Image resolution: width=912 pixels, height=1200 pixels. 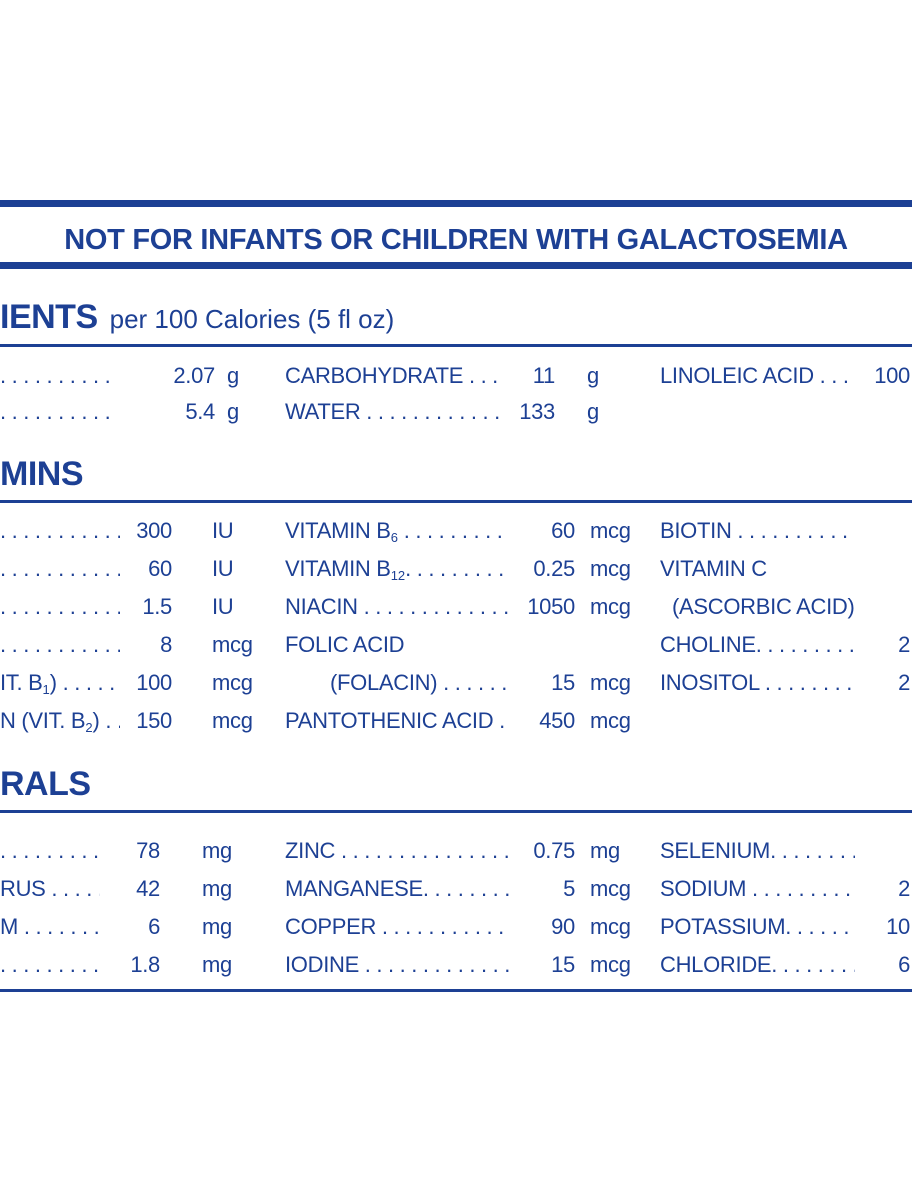 What do you see at coordinates (397, 606) in the screenshot?
I see `nutrient-name: NIACIN . . . . . . . . . . . . . .` at bounding box center [397, 606].